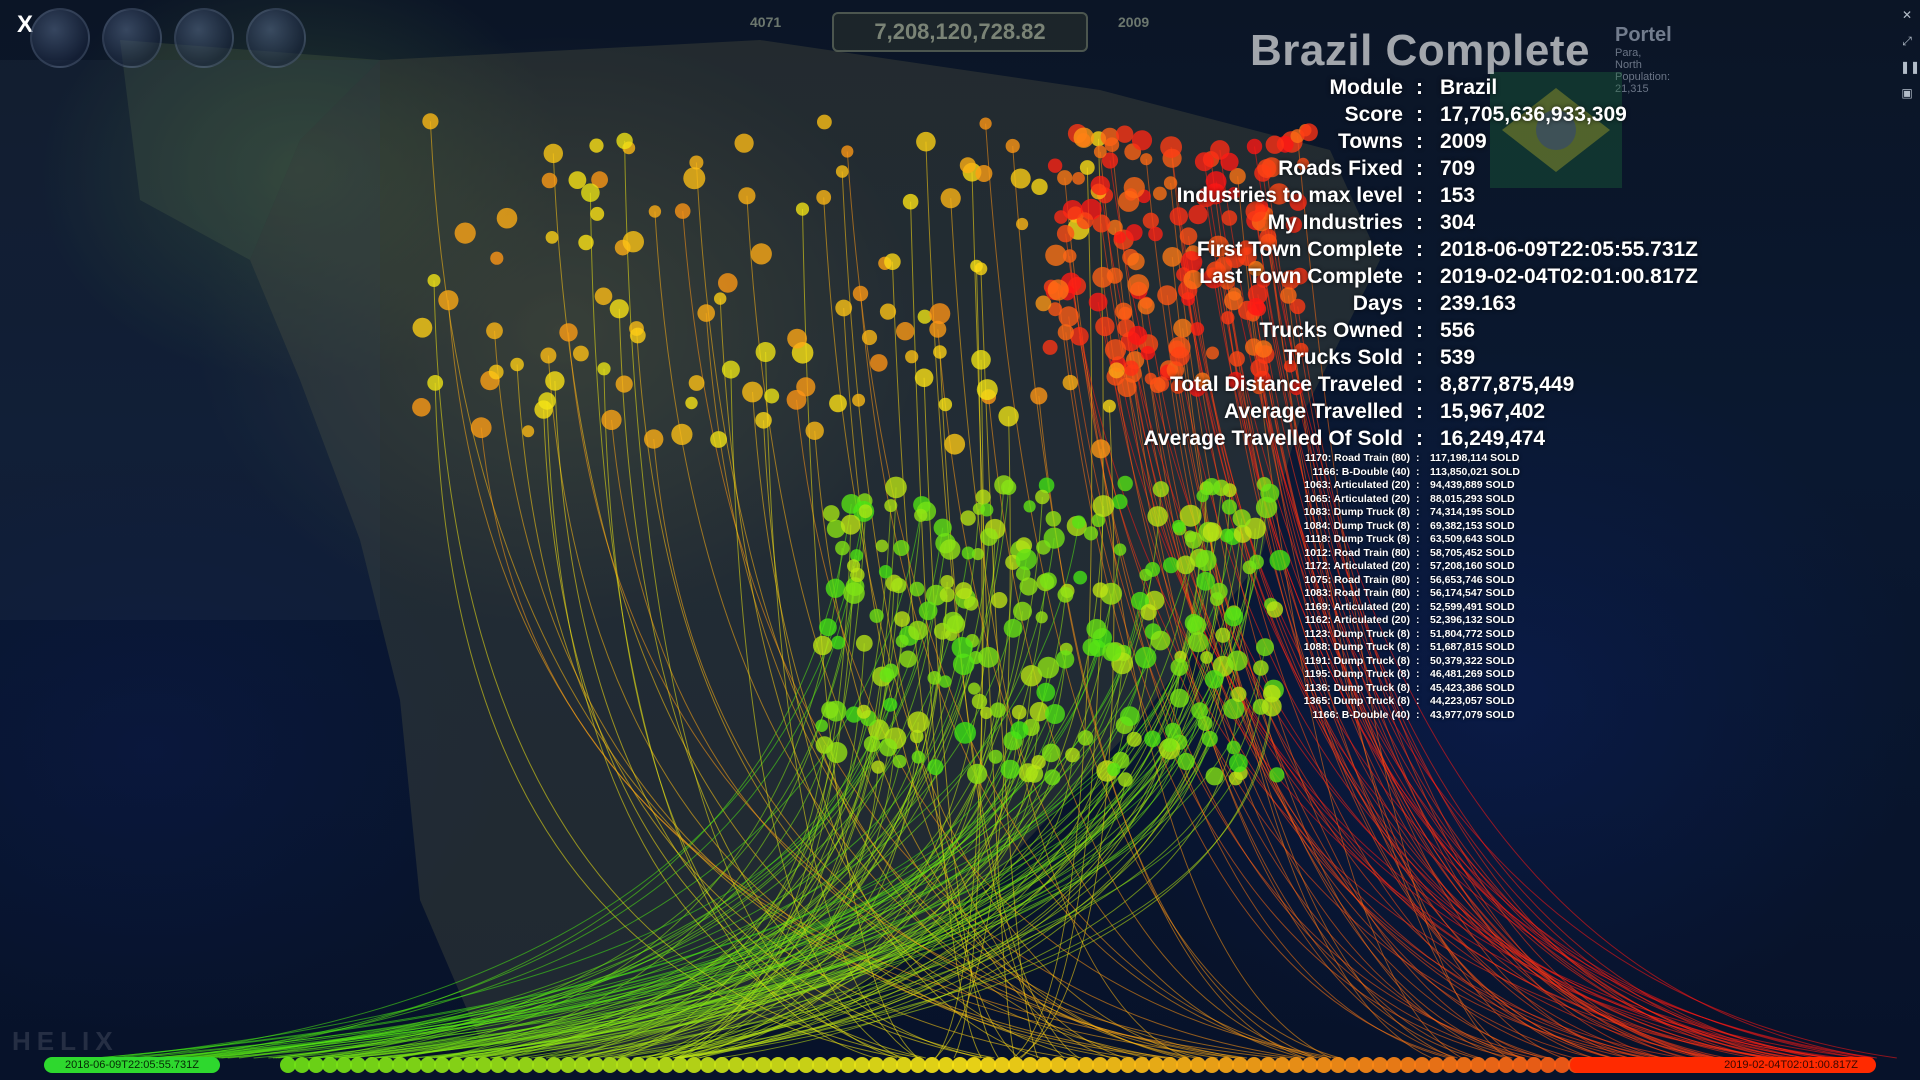  What do you see at coordinates (24, 24) in the screenshot?
I see `close-button: X` at bounding box center [24, 24].